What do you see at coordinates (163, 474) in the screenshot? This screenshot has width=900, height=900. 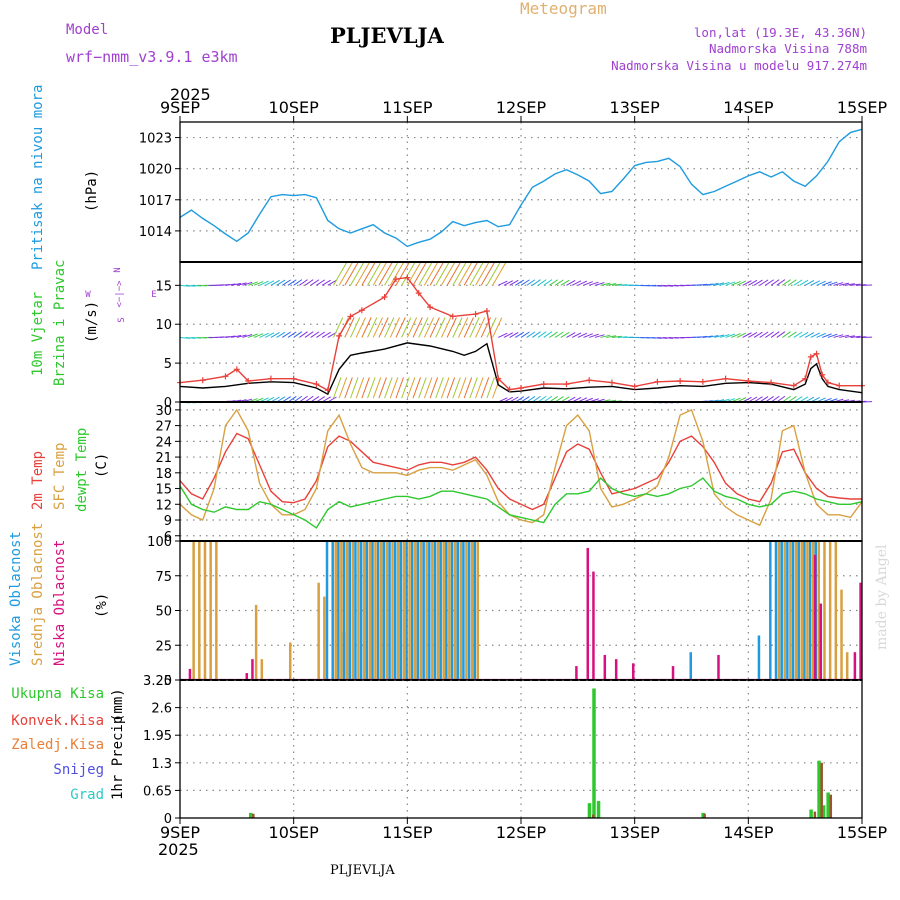 I see `y-tick-label: 18` at bounding box center [163, 474].